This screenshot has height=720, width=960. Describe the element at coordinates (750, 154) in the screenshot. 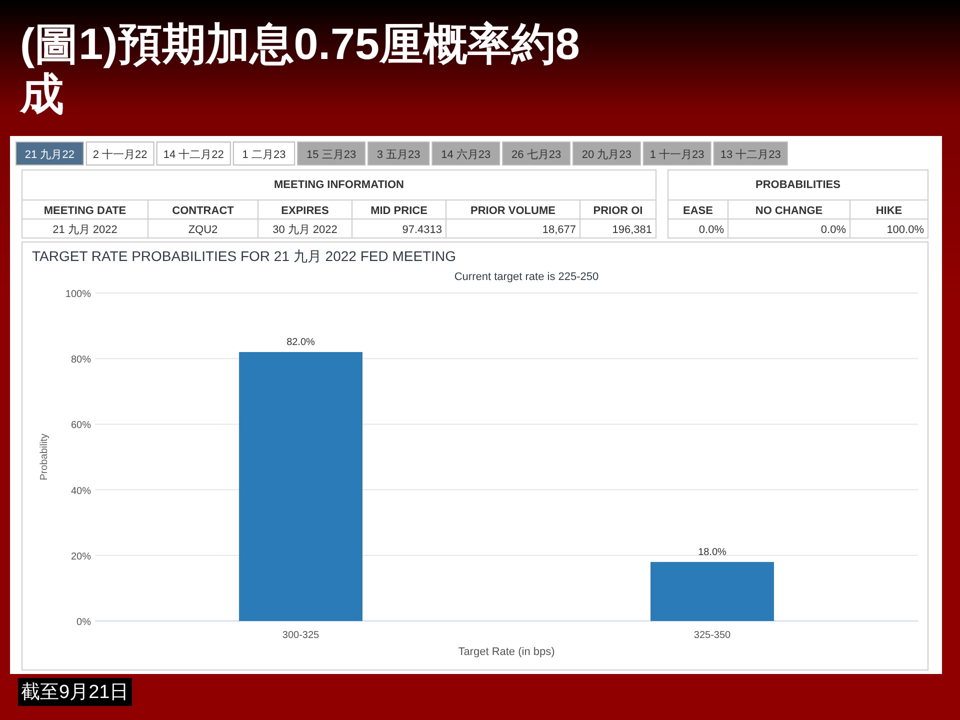

I see `text: 13 十二月23` at that location.